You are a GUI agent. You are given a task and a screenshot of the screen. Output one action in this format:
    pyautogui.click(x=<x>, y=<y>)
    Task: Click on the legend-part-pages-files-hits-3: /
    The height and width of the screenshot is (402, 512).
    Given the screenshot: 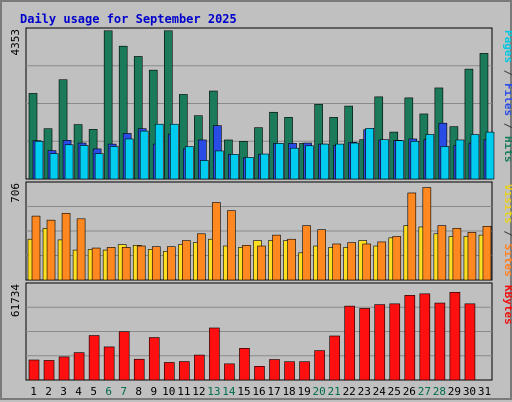 What is the action you would take?
    pyautogui.click(x=507, y=126)
    